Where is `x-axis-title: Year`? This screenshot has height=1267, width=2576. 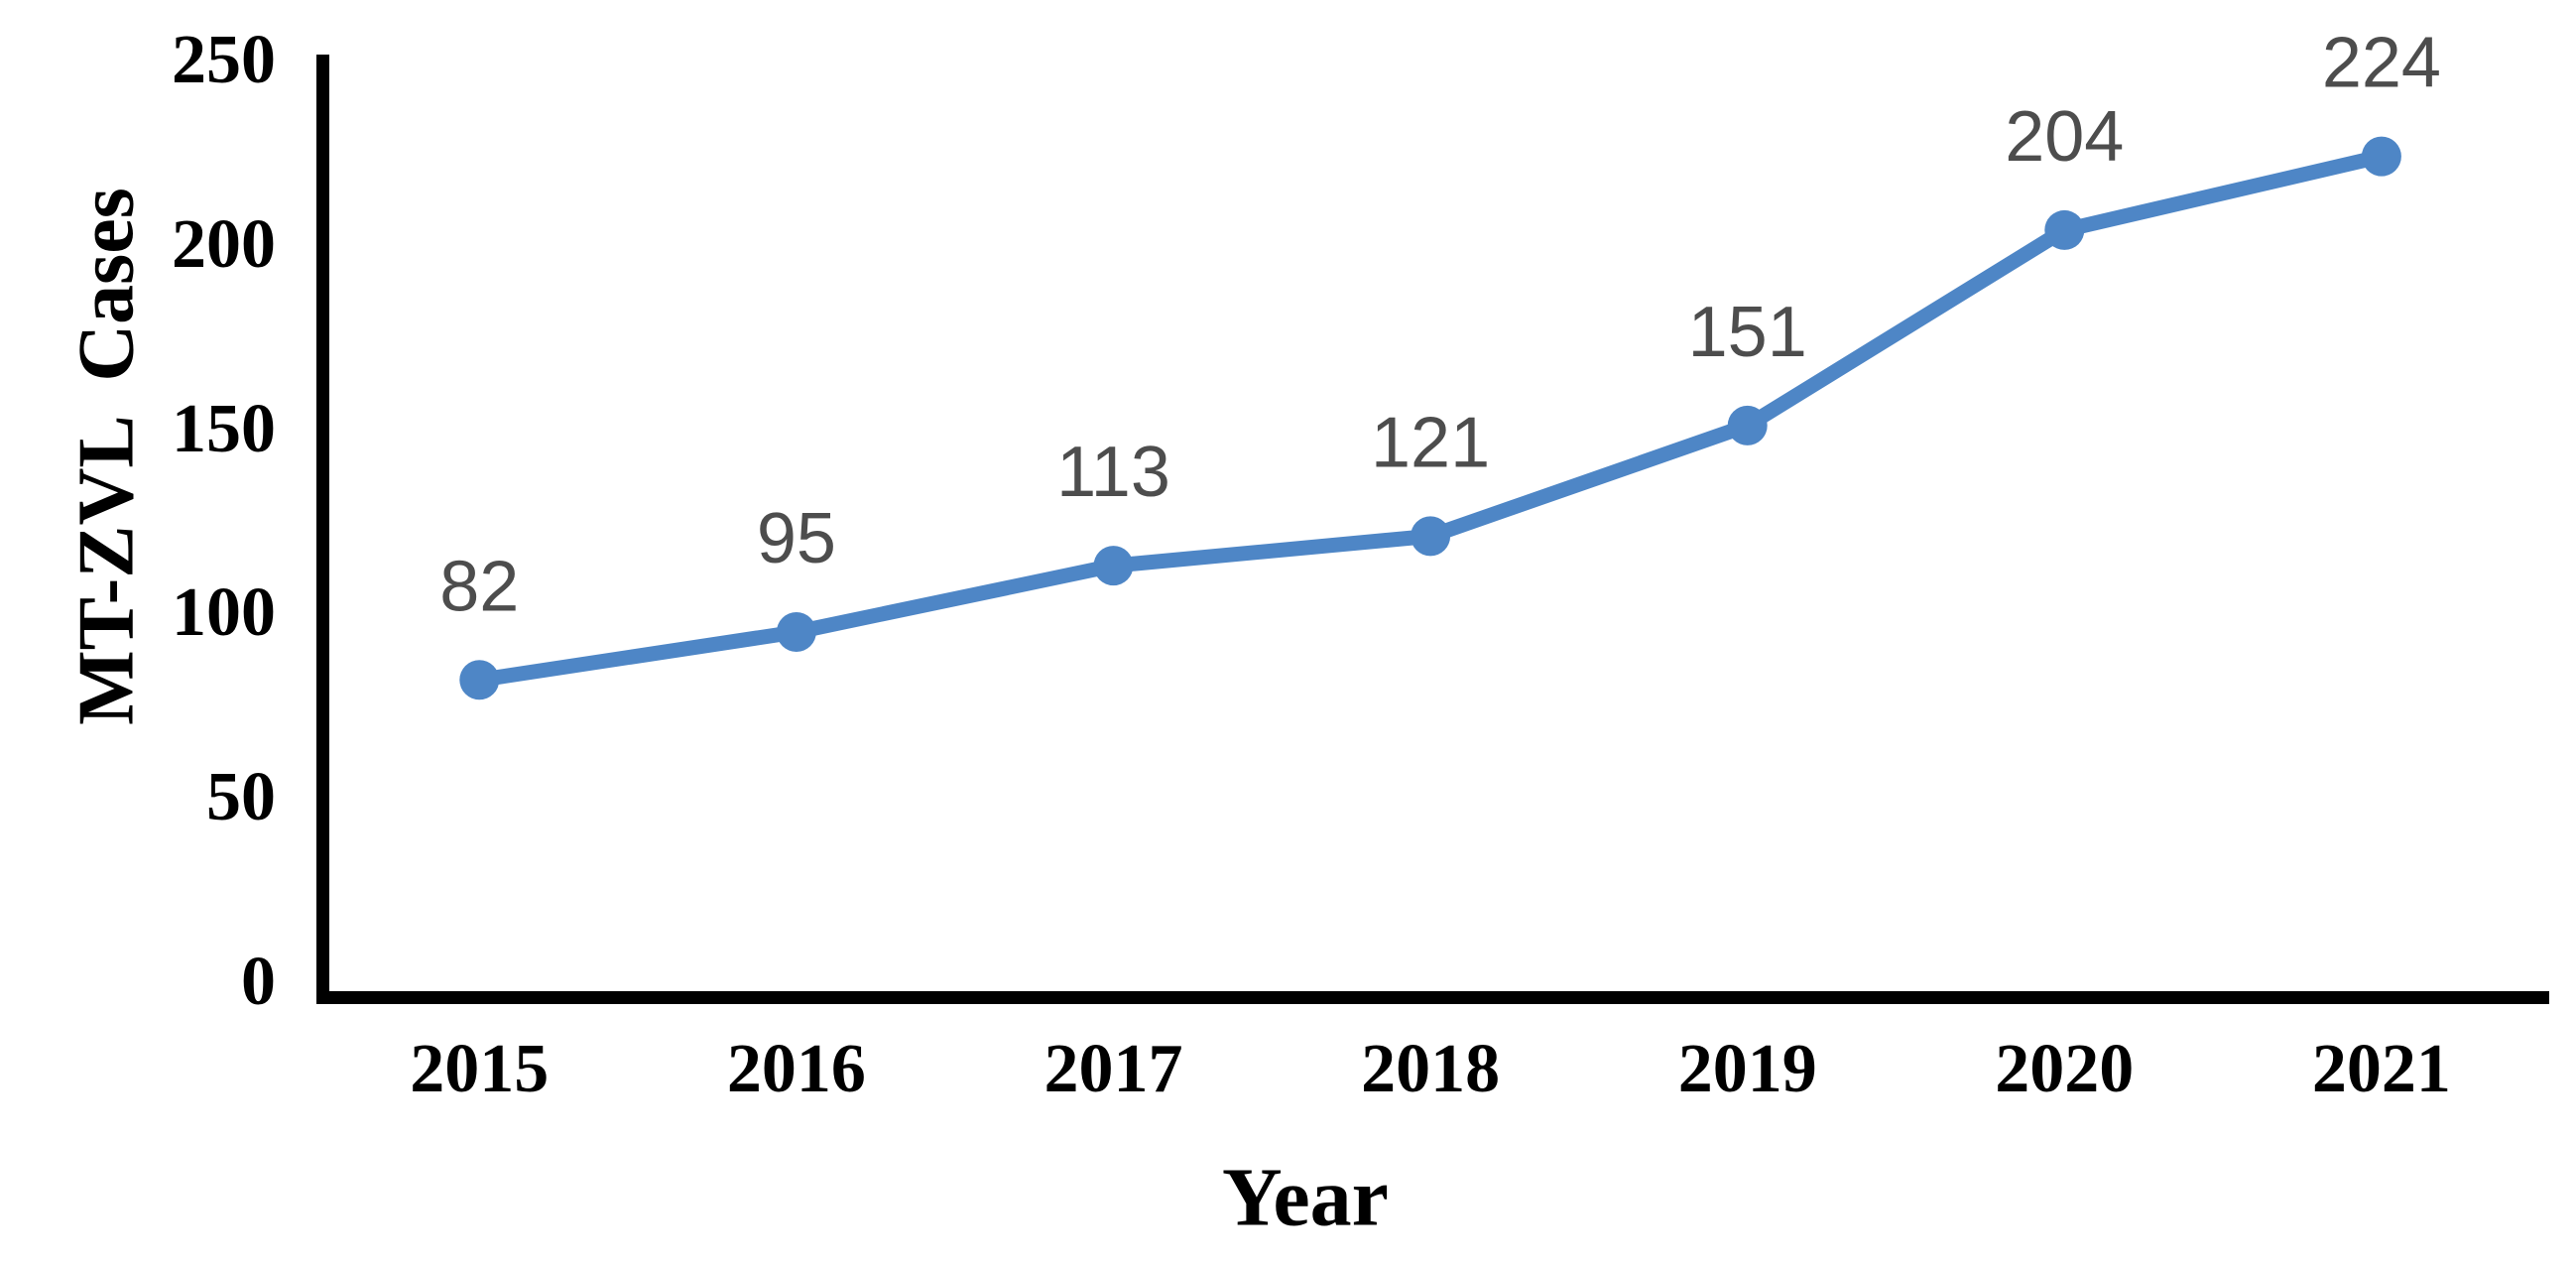 x-axis-title: Year is located at coordinates (1305, 1198).